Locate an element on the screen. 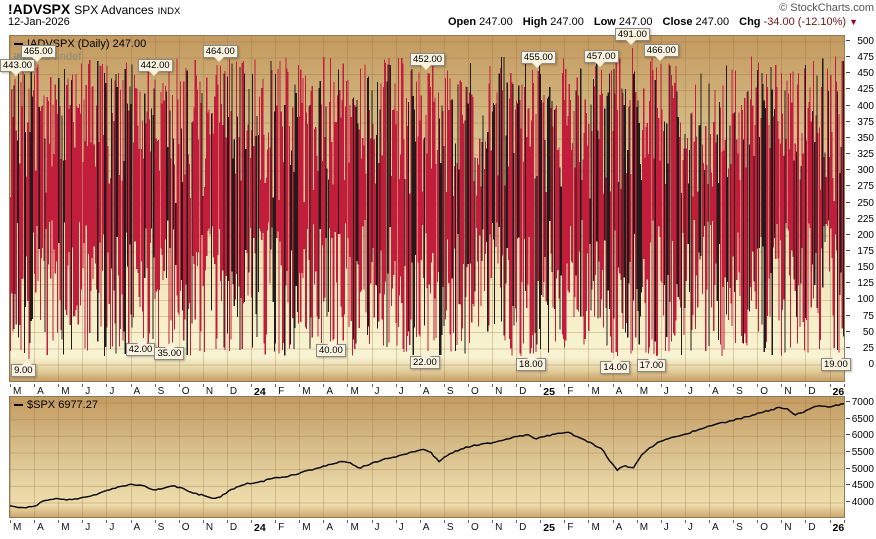  x-month-label: A is located at coordinates (715, 391).